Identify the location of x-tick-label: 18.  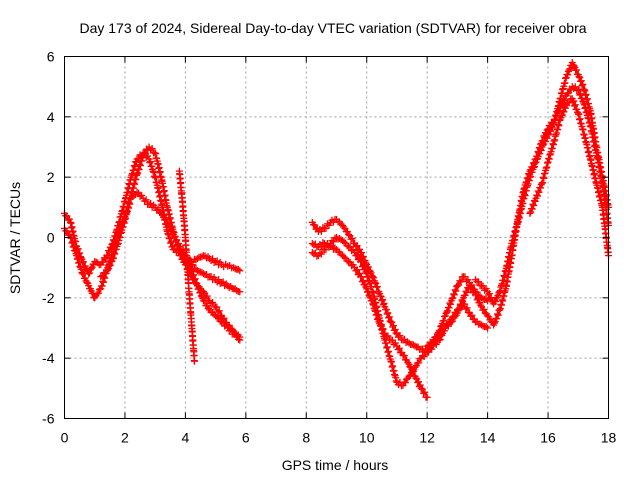
(609, 438).